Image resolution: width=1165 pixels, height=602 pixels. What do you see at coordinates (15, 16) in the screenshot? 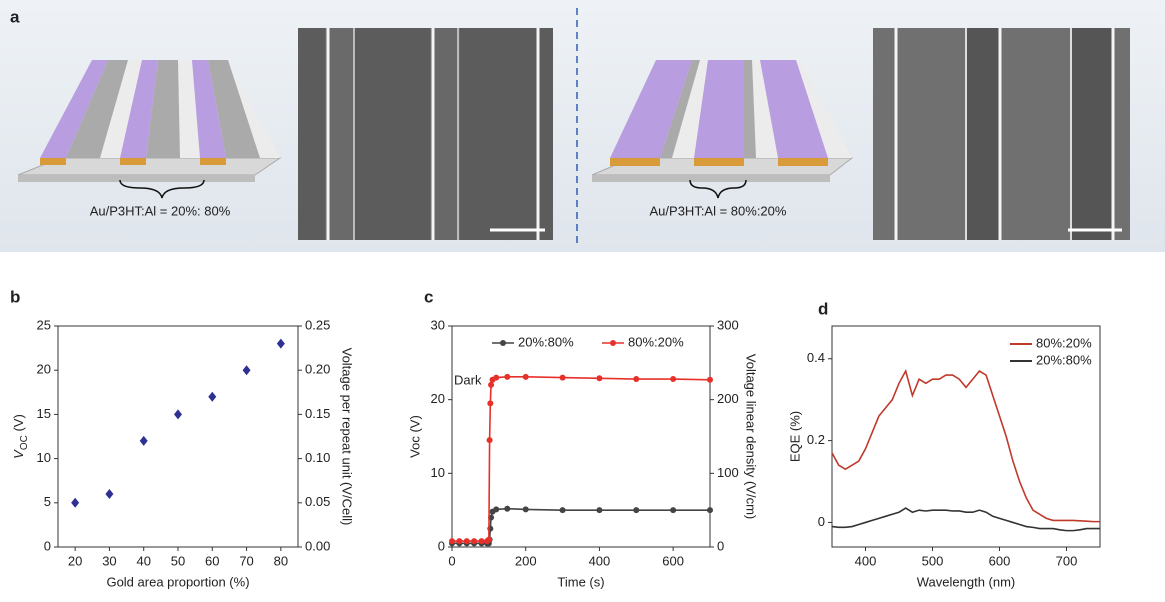
I see `panel-label: a` at bounding box center [15, 16].